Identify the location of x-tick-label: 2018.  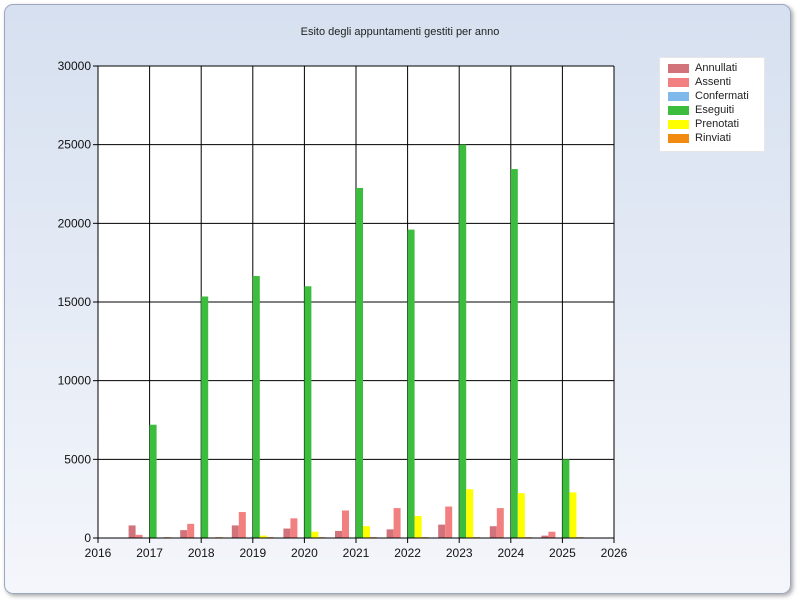
(201, 553).